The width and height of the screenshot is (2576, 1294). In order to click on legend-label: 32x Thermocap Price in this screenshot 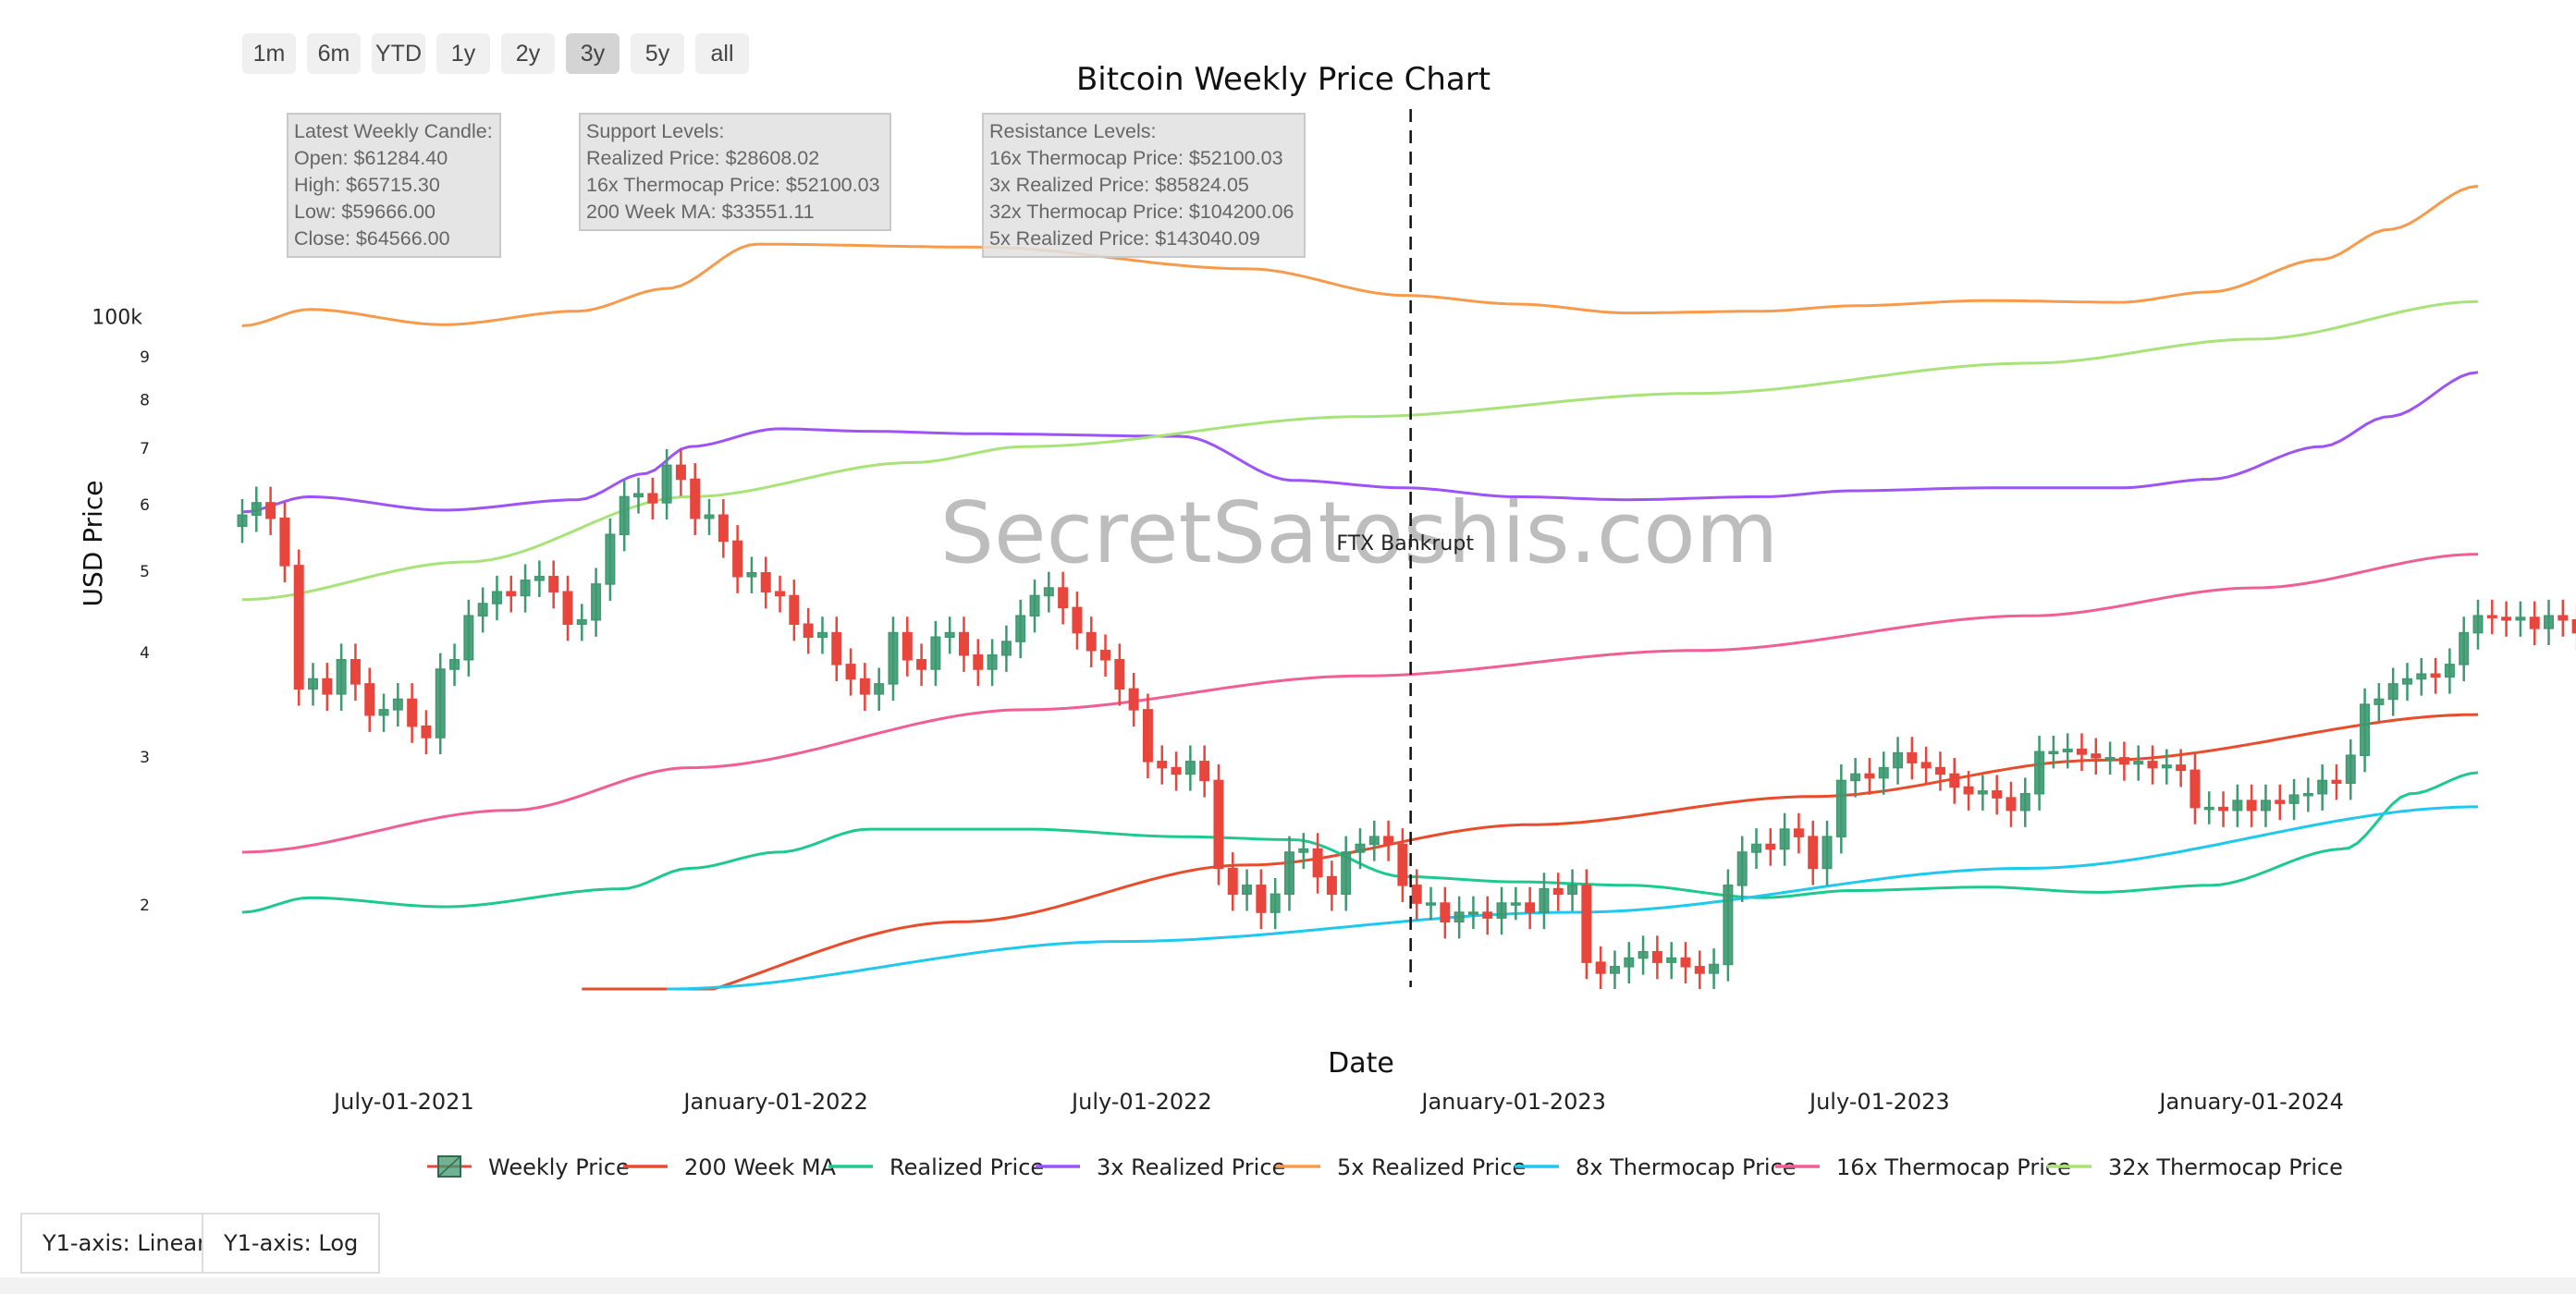, I will do `click(2225, 1167)`.